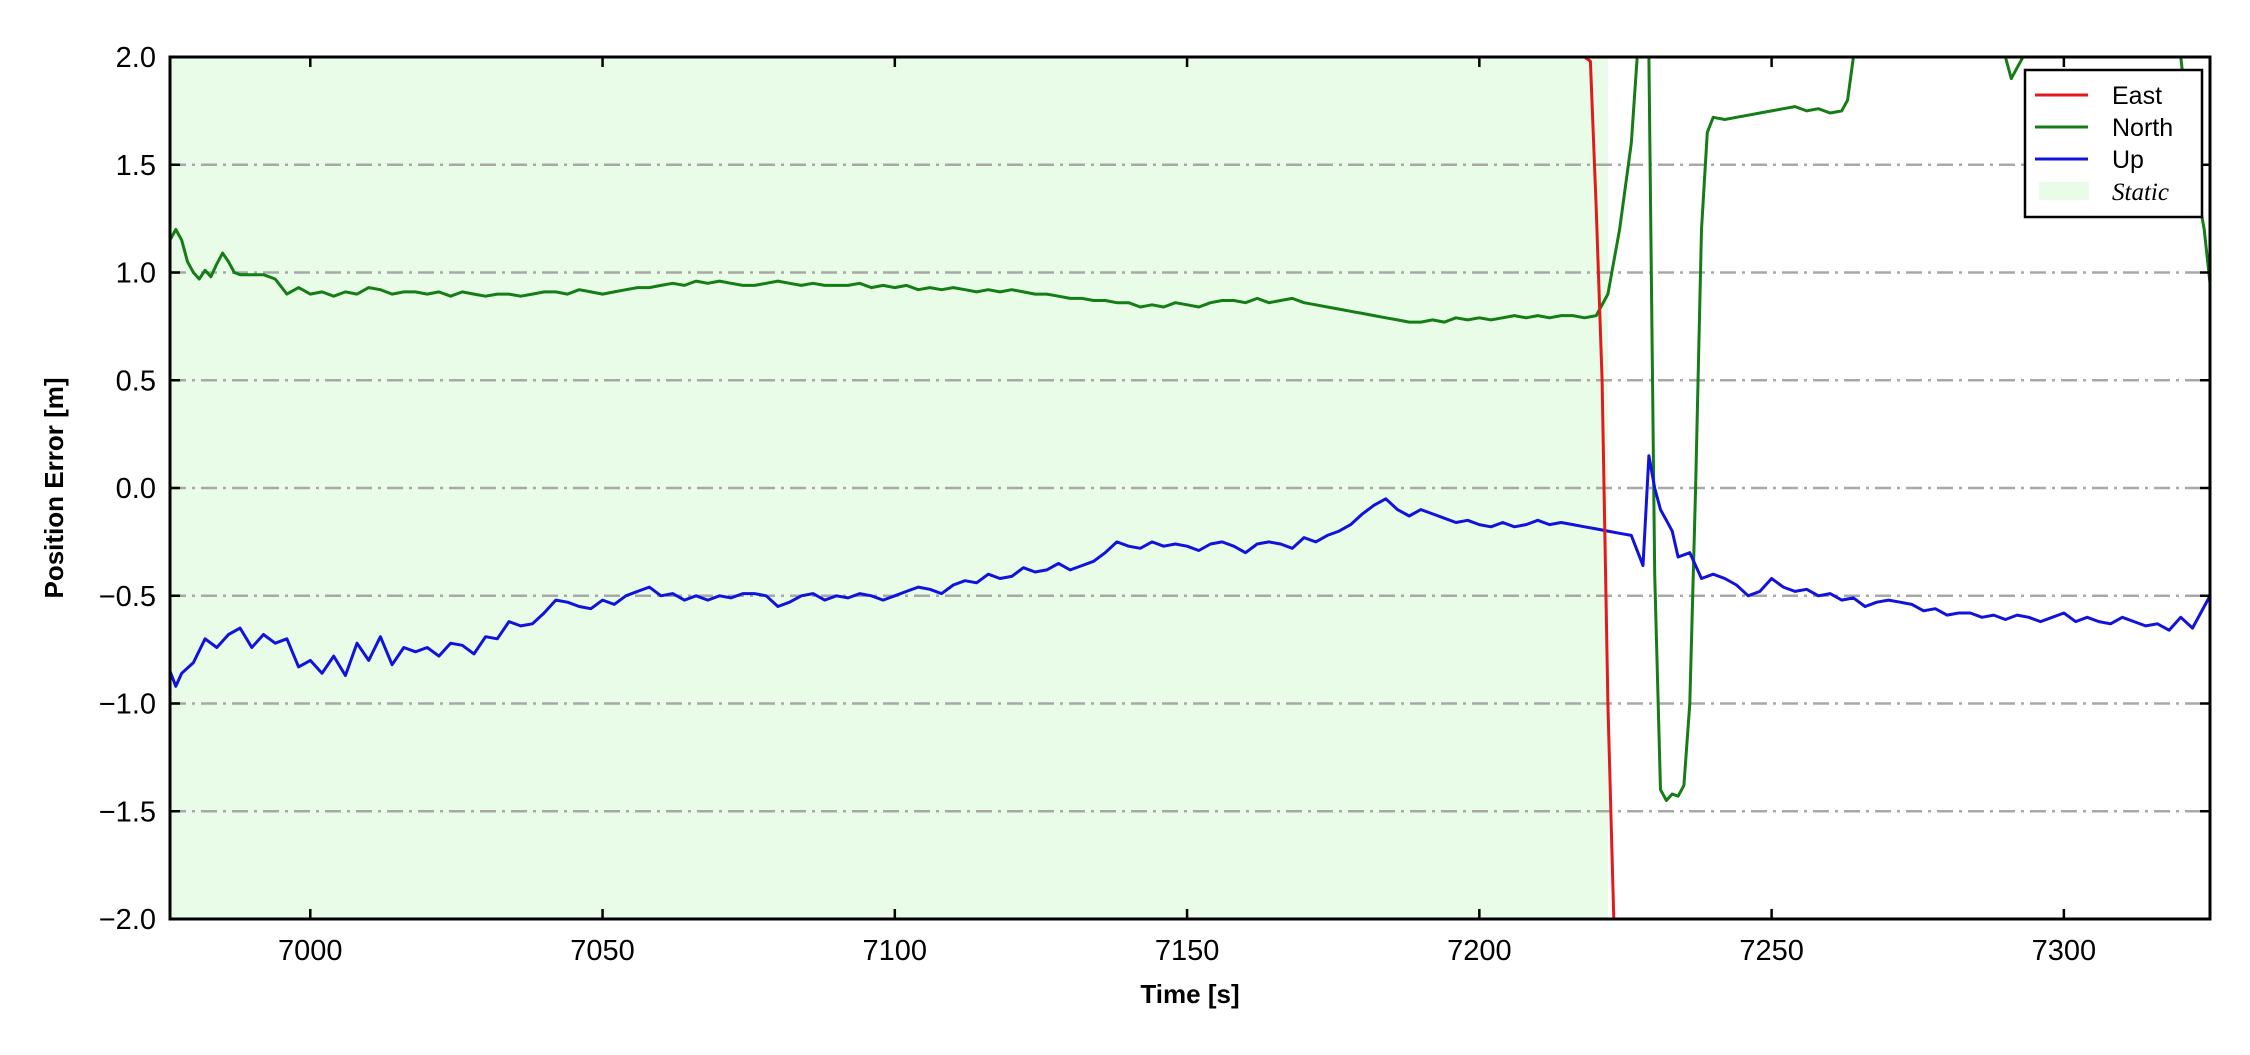 The image size is (2250, 1055). I want to click on y-tick-label-3: −0.5, so click(127, 597).